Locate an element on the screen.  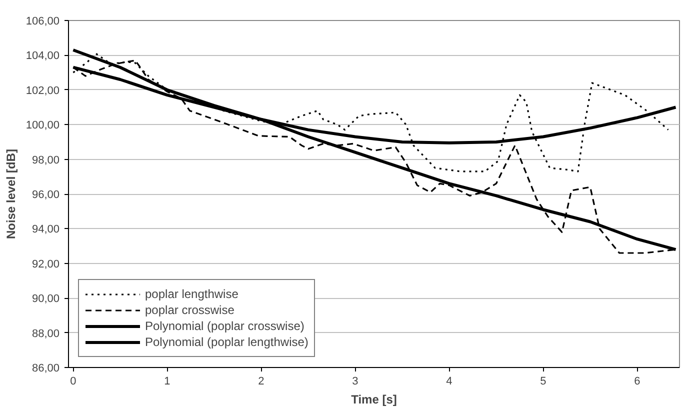
legend-label: Polynomial (poplar lengthwise) is located at coordinates (226, 342).